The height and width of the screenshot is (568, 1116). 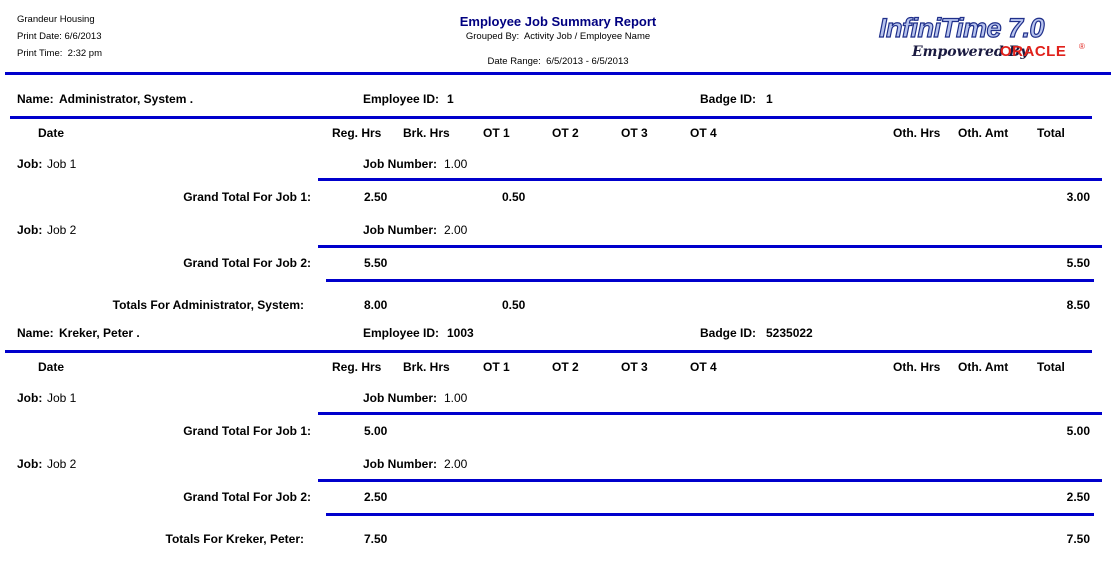 What do you see at coordinates (1078, 305) in the screenshot?
I see `cell-value: 8.50` at bounding box center [1078, 305].